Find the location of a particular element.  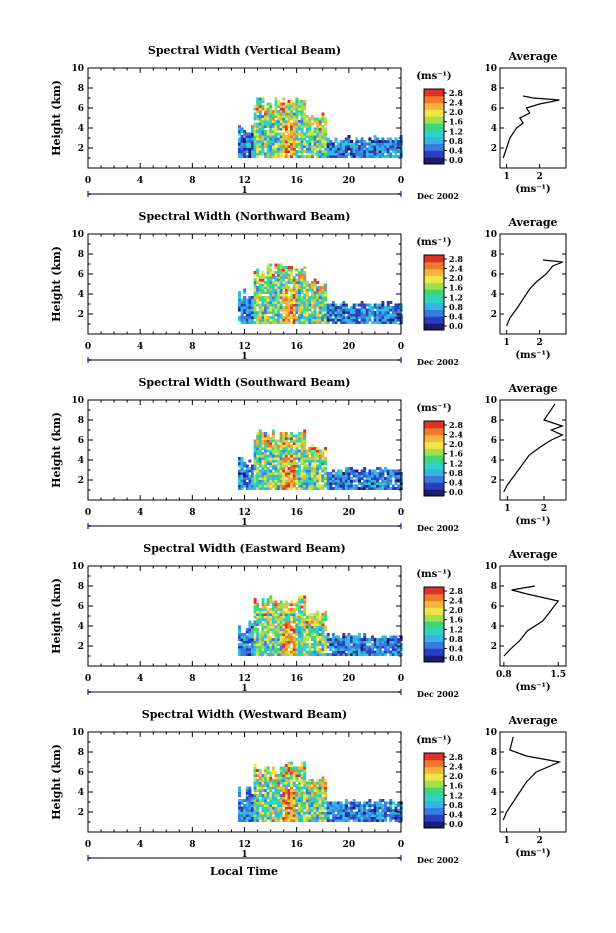

x-tick-label: 8 is located at coordinates (192, 347).